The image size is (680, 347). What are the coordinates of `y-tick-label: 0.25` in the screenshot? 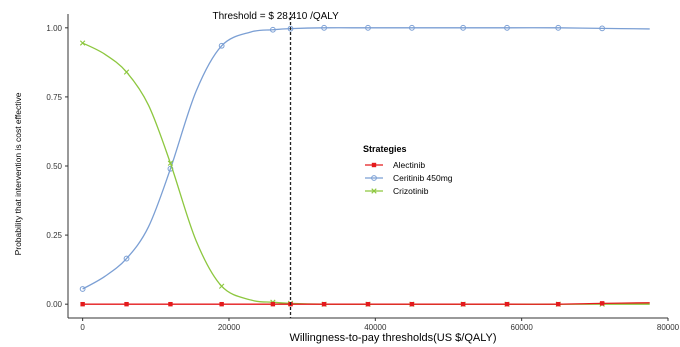 It's located at (54, 235).